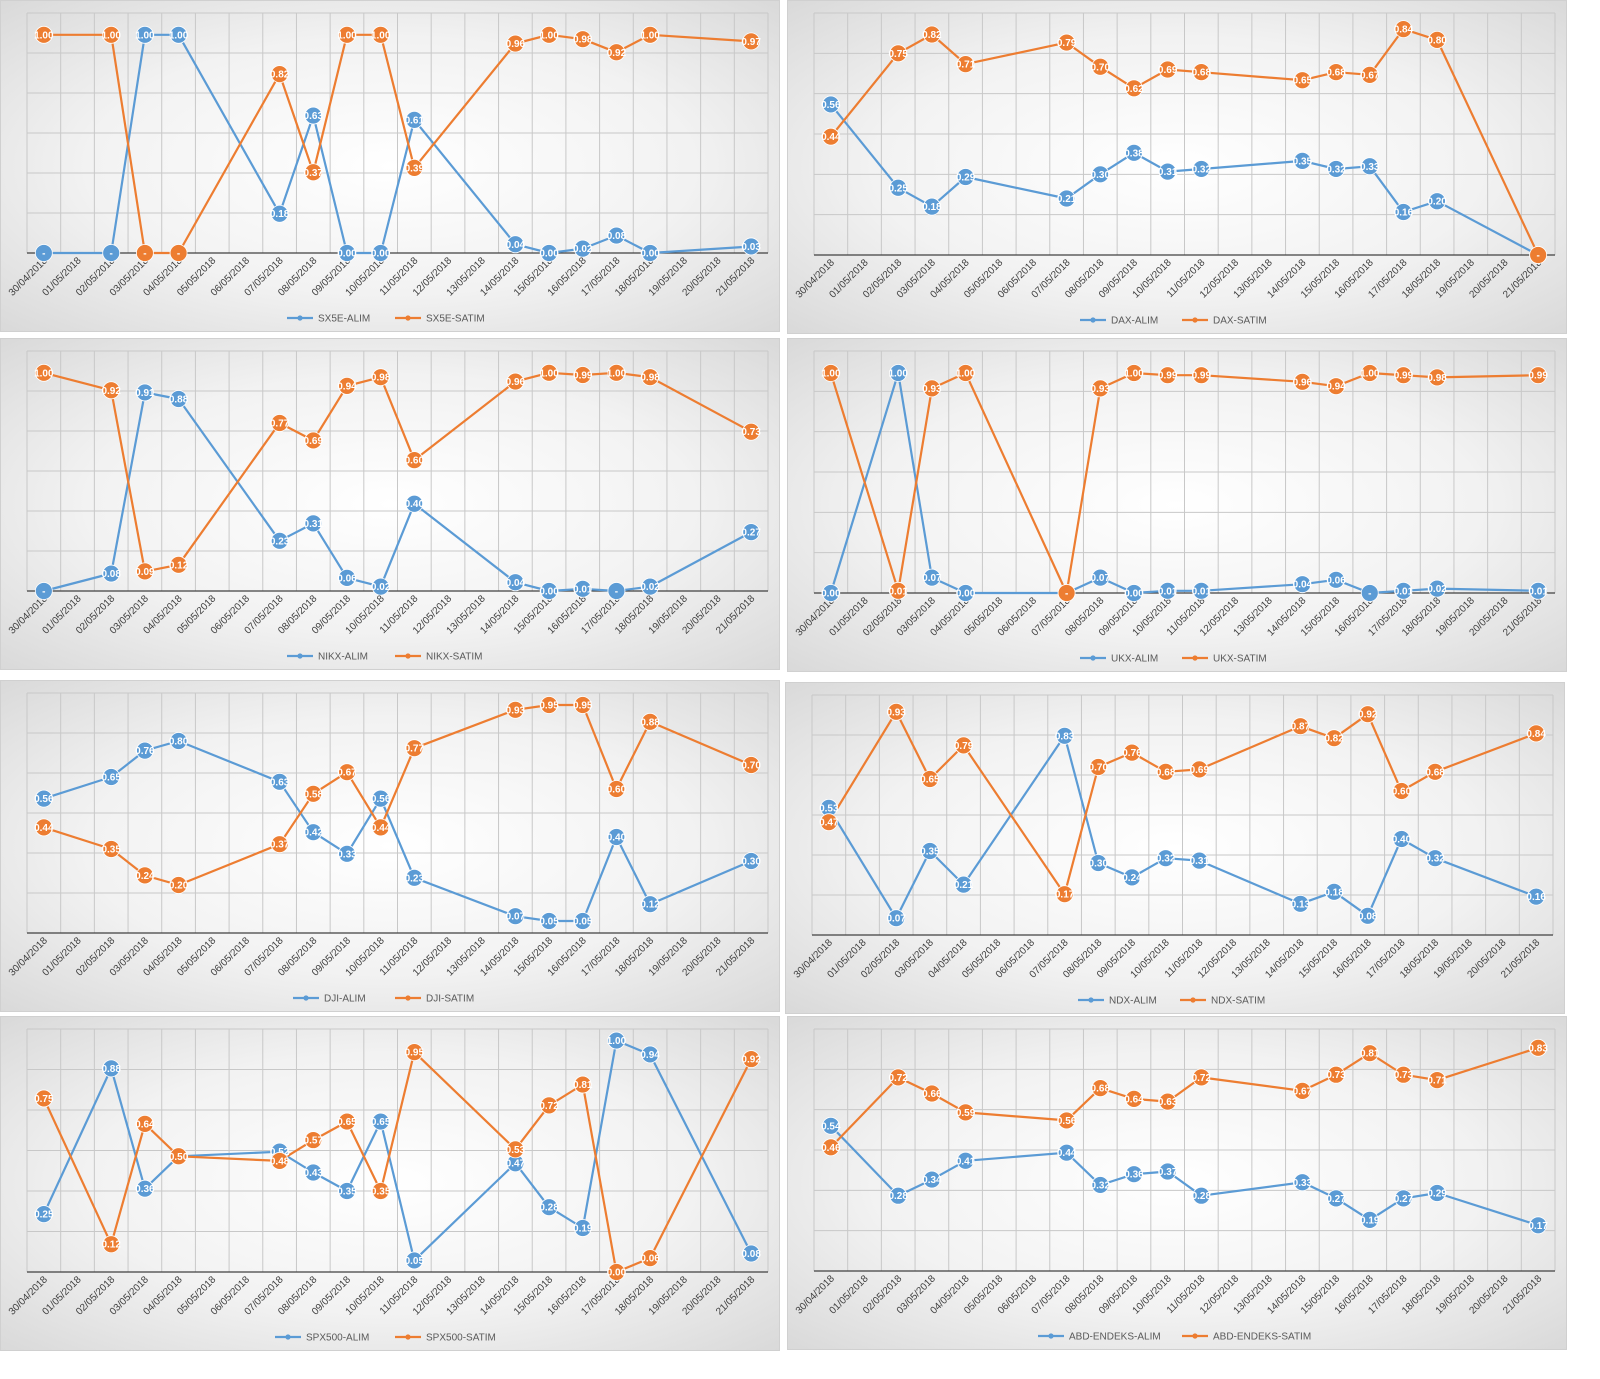  Describe the element at coordinates (1168, 1172) in the screenshot. I see `data-label: 0.37` at that location.